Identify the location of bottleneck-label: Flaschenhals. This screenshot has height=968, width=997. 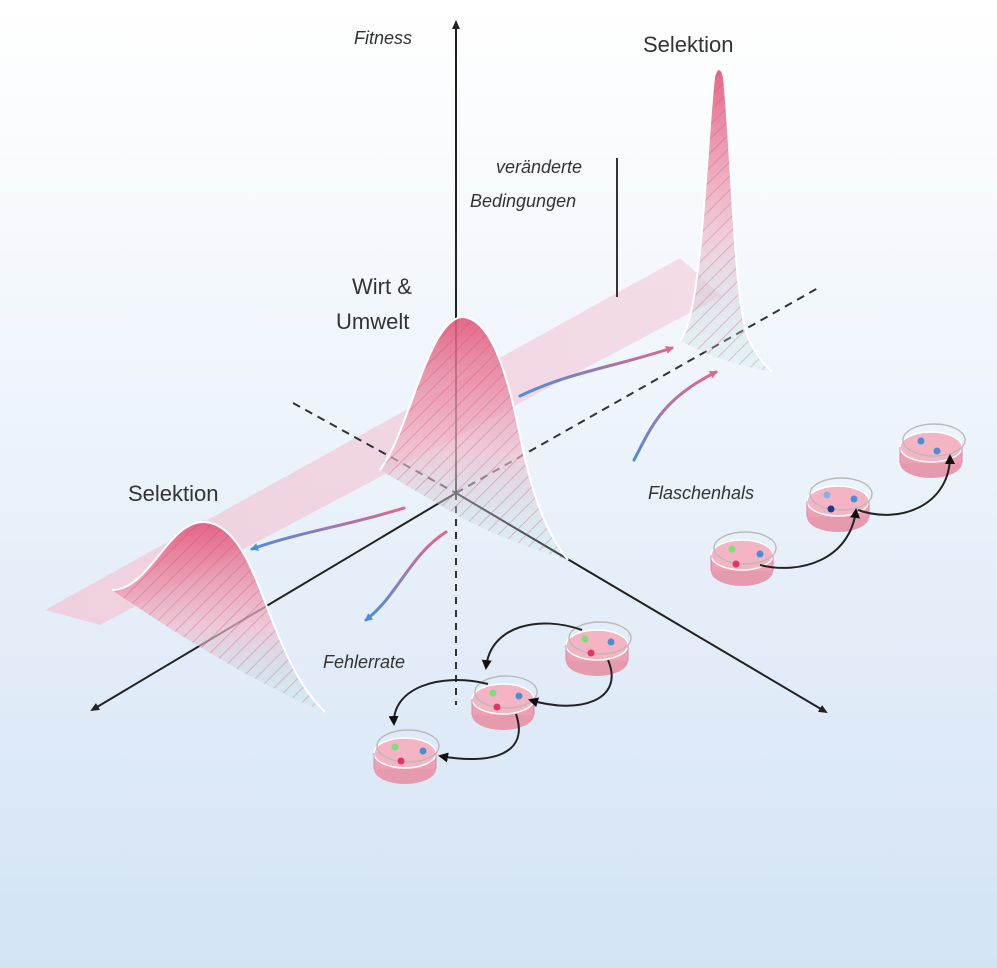
(701, 493).